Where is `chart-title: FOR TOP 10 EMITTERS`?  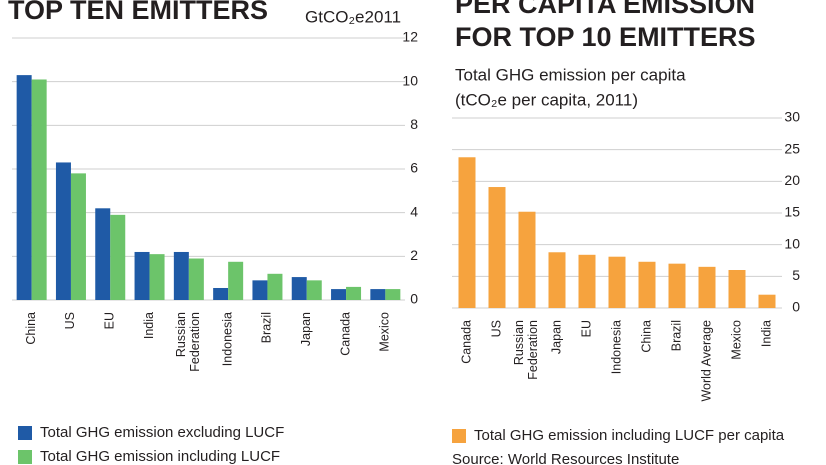
chart-title: FOR TOP 10 EMITTERS is located at coordinates (605, 37).